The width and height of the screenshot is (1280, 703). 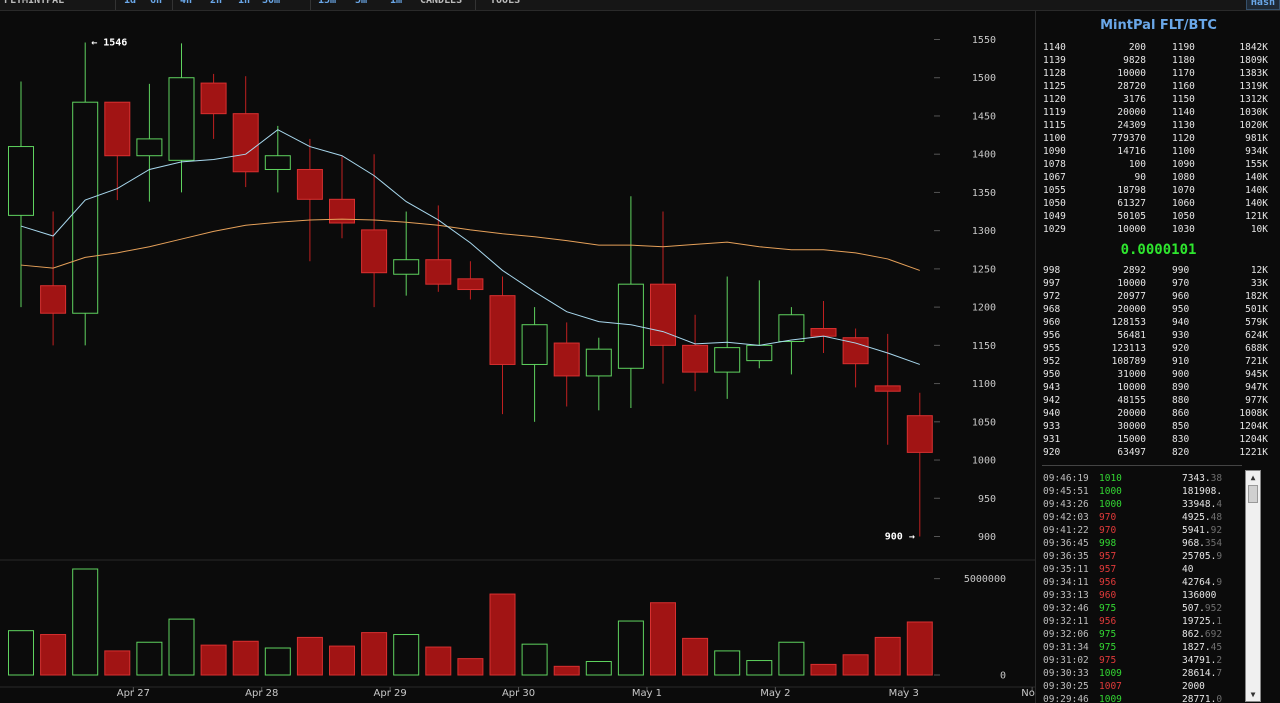 What do you see at coordinates (1054, 164) in the screenshot?
I see `order-book-cell: 1078` at bounding box center [1054, 164].